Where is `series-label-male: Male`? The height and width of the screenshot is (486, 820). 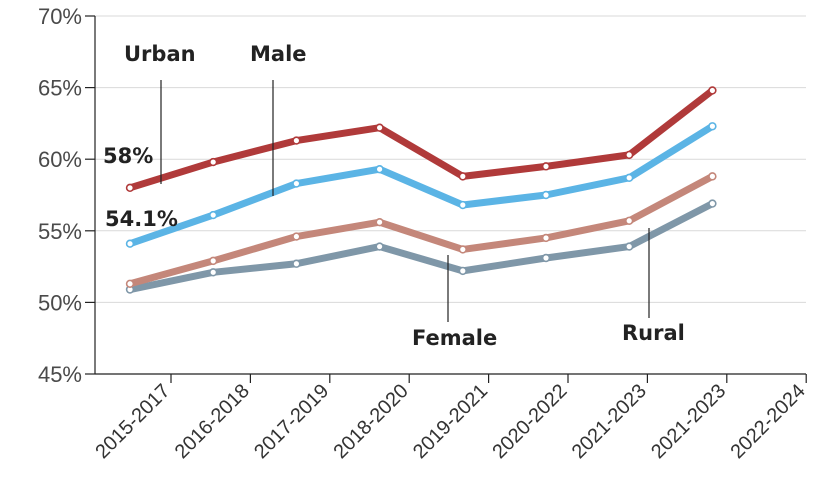 series-label-male: Male is located at coordinates (278, 54).